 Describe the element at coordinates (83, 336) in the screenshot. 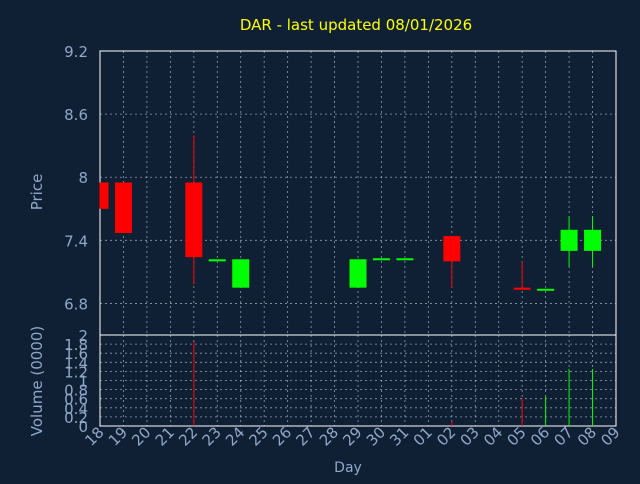

I see `volume-tick-label: 2` at that location.